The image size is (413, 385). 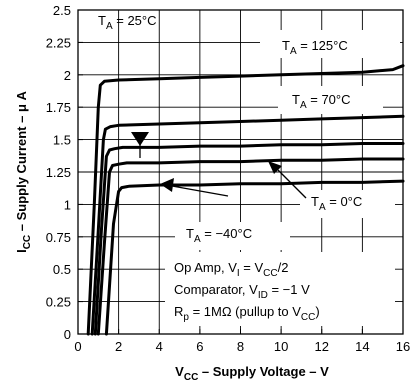 What do you see at coordinates (67, 334) in the screenshot?
I see `y-tick-label: 0` at bounding box center [67, 334].